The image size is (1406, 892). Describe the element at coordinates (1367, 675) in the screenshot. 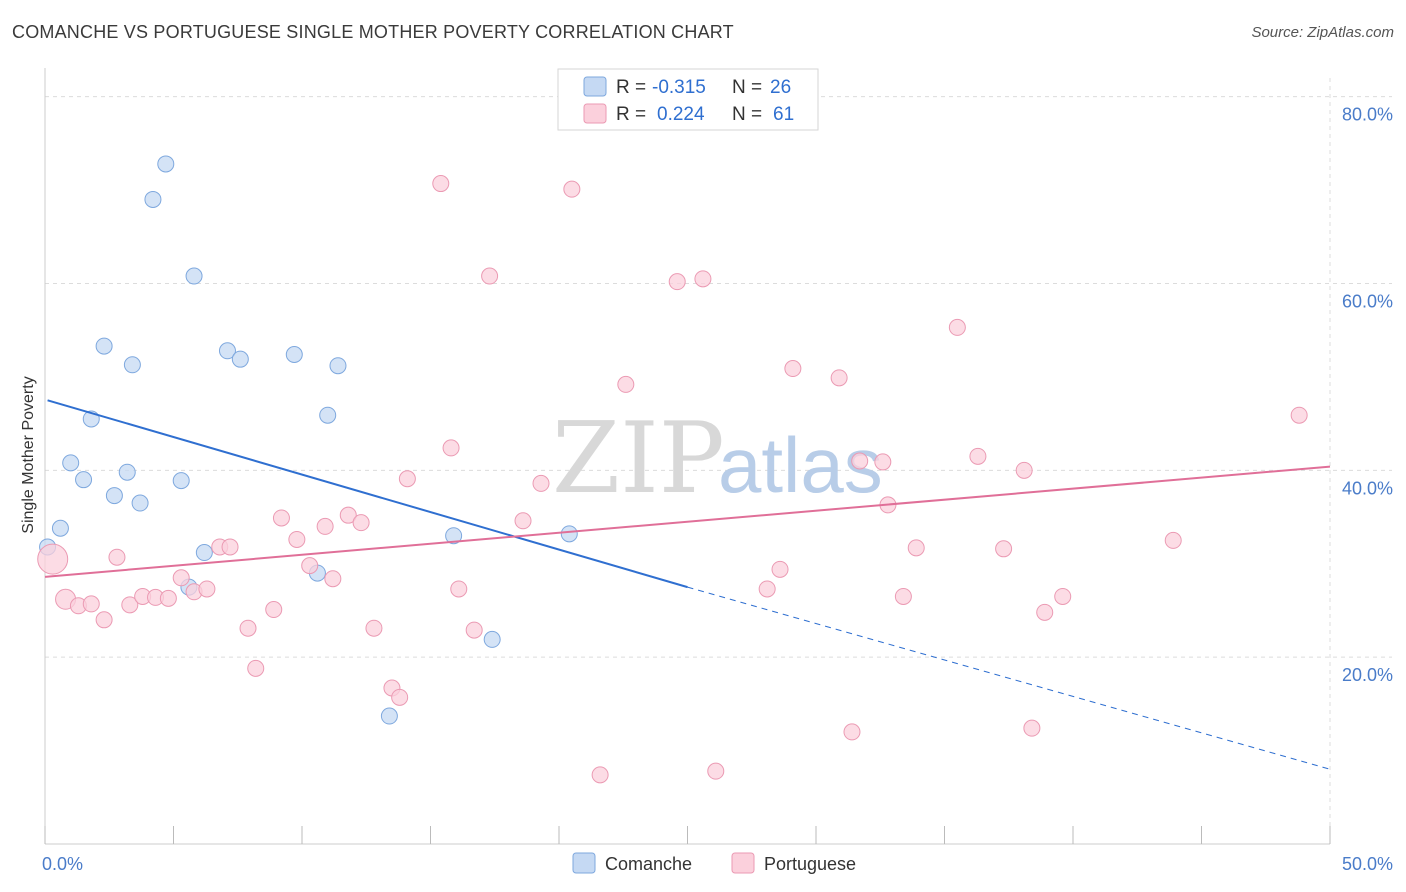

I see `y-tick-label: 20.0%` at that location.